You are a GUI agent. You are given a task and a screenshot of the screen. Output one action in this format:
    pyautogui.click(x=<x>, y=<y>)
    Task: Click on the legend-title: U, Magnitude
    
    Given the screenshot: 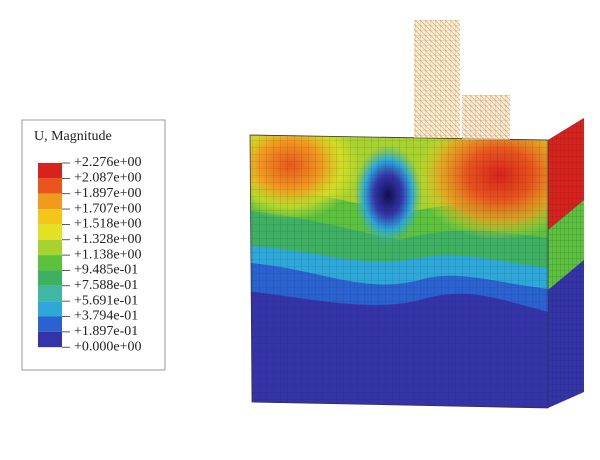 What is the action you would take?
    pyautogui.click(x=73, y=136)
    